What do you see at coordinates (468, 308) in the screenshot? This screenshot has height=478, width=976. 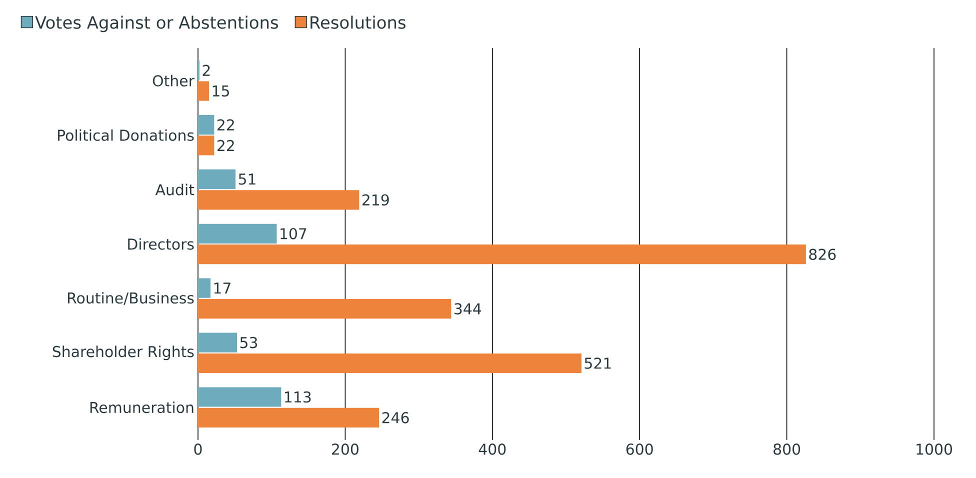 I see `data-label: 344` at bounding box center [468, 308].